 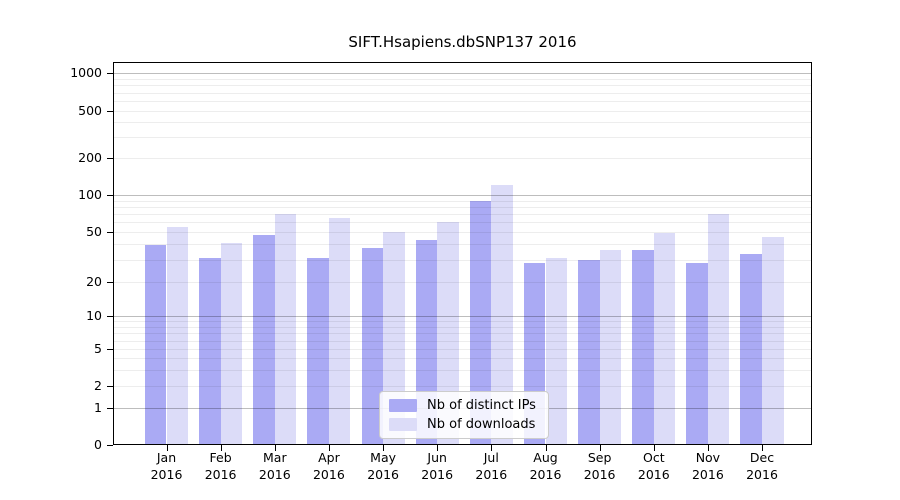 I want to click on x-tick-label-month: Jul, so click(x=491, y=457).